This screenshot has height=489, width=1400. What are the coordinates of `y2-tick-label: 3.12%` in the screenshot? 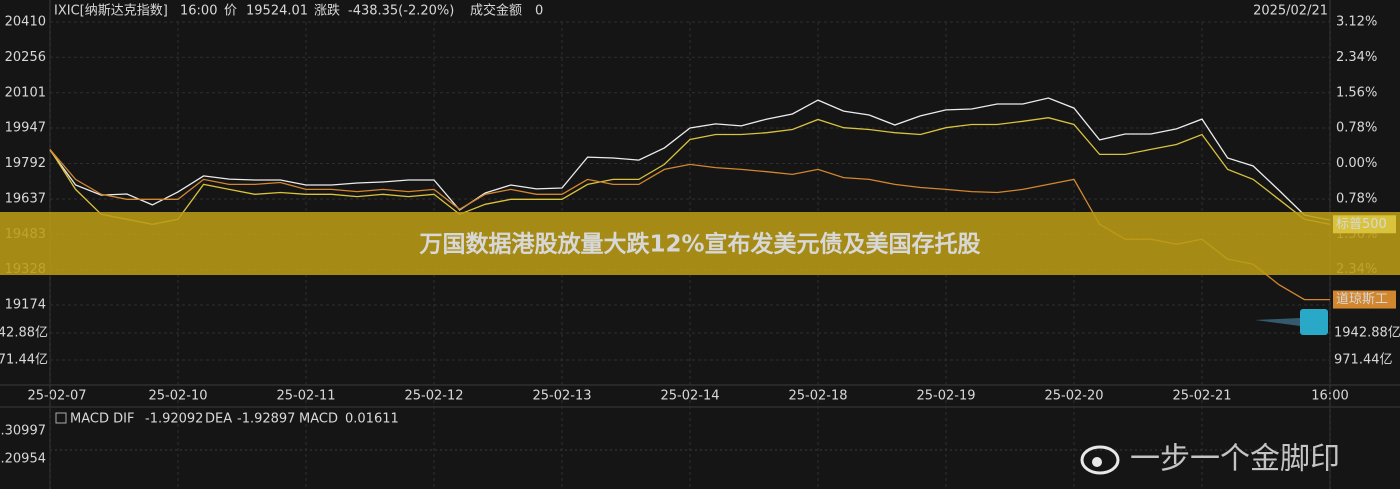 It's located at (1356, 22).